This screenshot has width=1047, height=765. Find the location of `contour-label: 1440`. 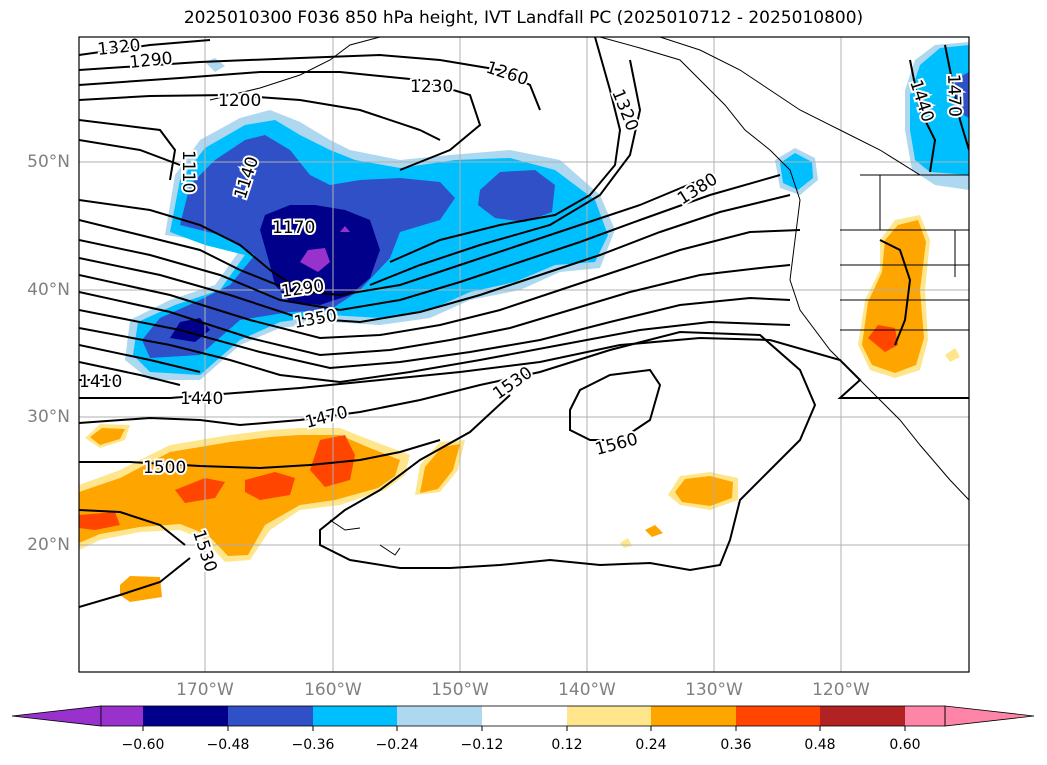

contour-label: 1440 is located at coordinates (201, 399).